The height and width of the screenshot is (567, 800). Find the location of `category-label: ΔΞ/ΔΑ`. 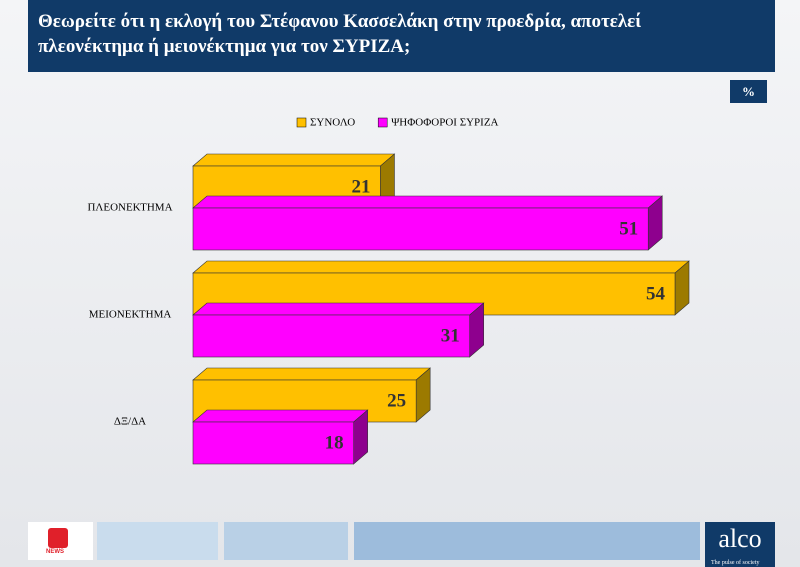

category-label: ΔΞ/ΔΑ is located at coordinates (130, 422).